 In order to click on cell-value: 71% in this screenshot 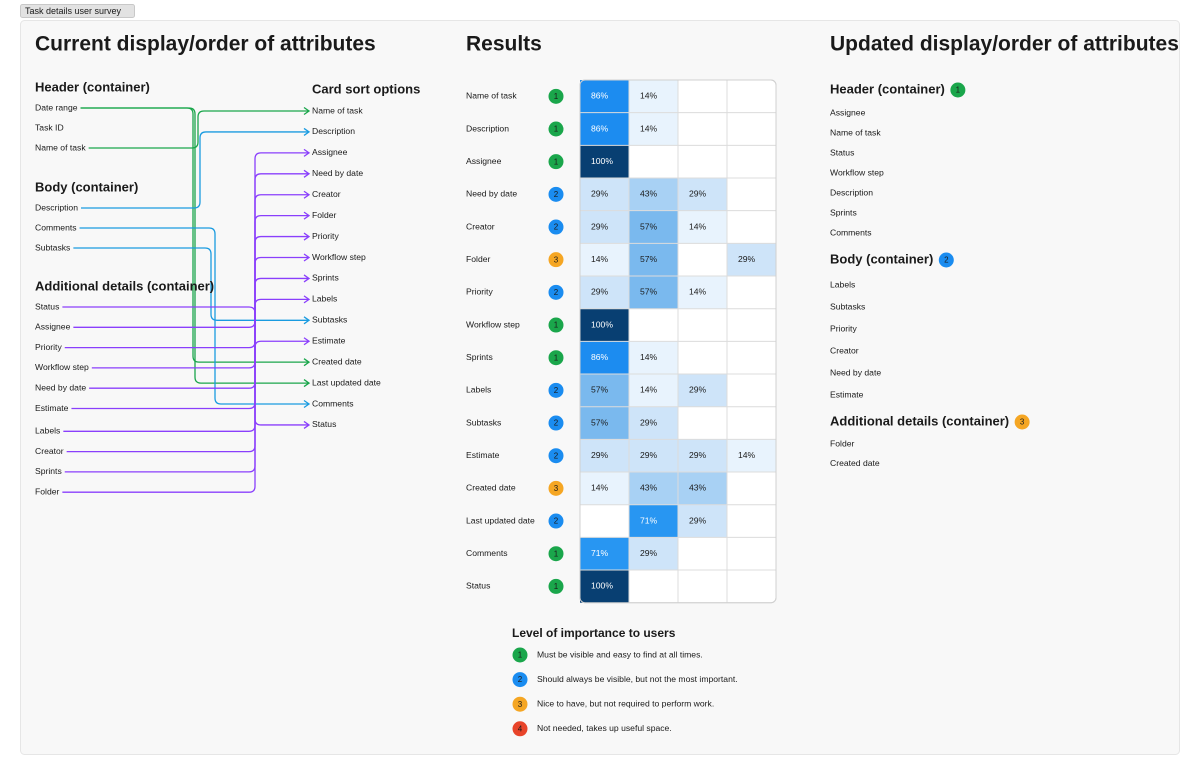, I will do `click(649, 520)`.